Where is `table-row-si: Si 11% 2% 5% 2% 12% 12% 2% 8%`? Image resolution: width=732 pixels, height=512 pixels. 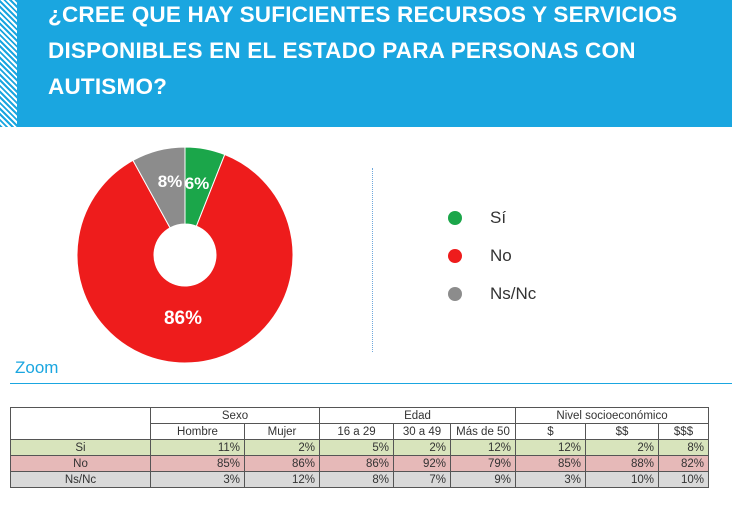 table-row-si: Si 11% 2% 5% 2% 12% 12% 2% 8% is located at coordinates (359, 447).